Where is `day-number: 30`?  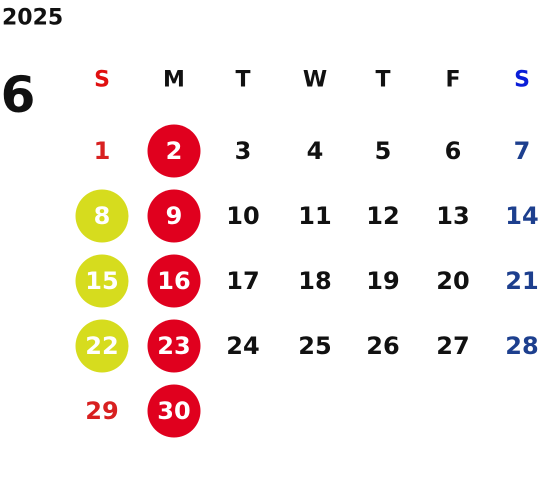 day-number: 30 is located at coordinates (173, 411).